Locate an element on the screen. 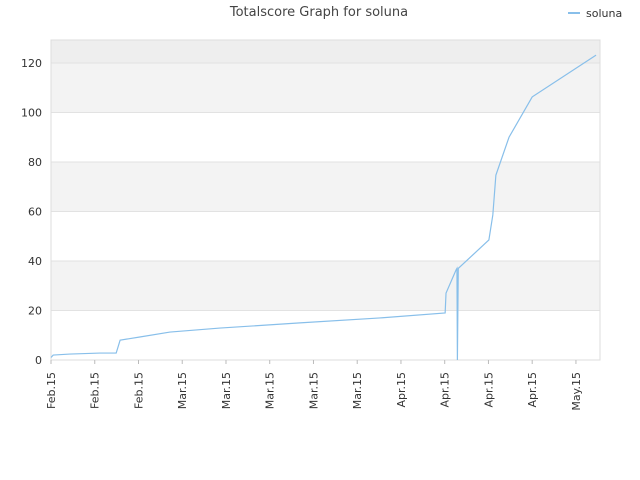 The width and height of the screenshot is (640, 480). x-tick-label: May.15 is located at coordinates (576, 391).